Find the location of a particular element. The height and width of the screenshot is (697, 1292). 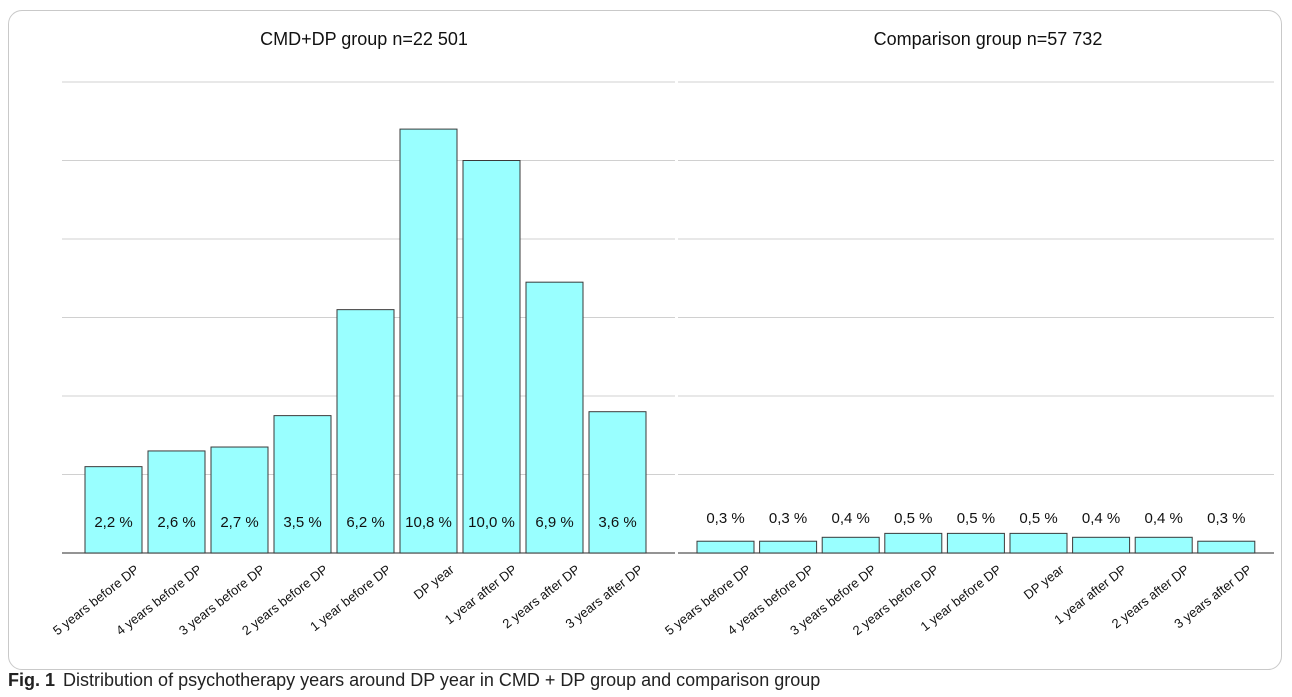

caption-label: Fig. 1 is located at coordinates (32, 680).